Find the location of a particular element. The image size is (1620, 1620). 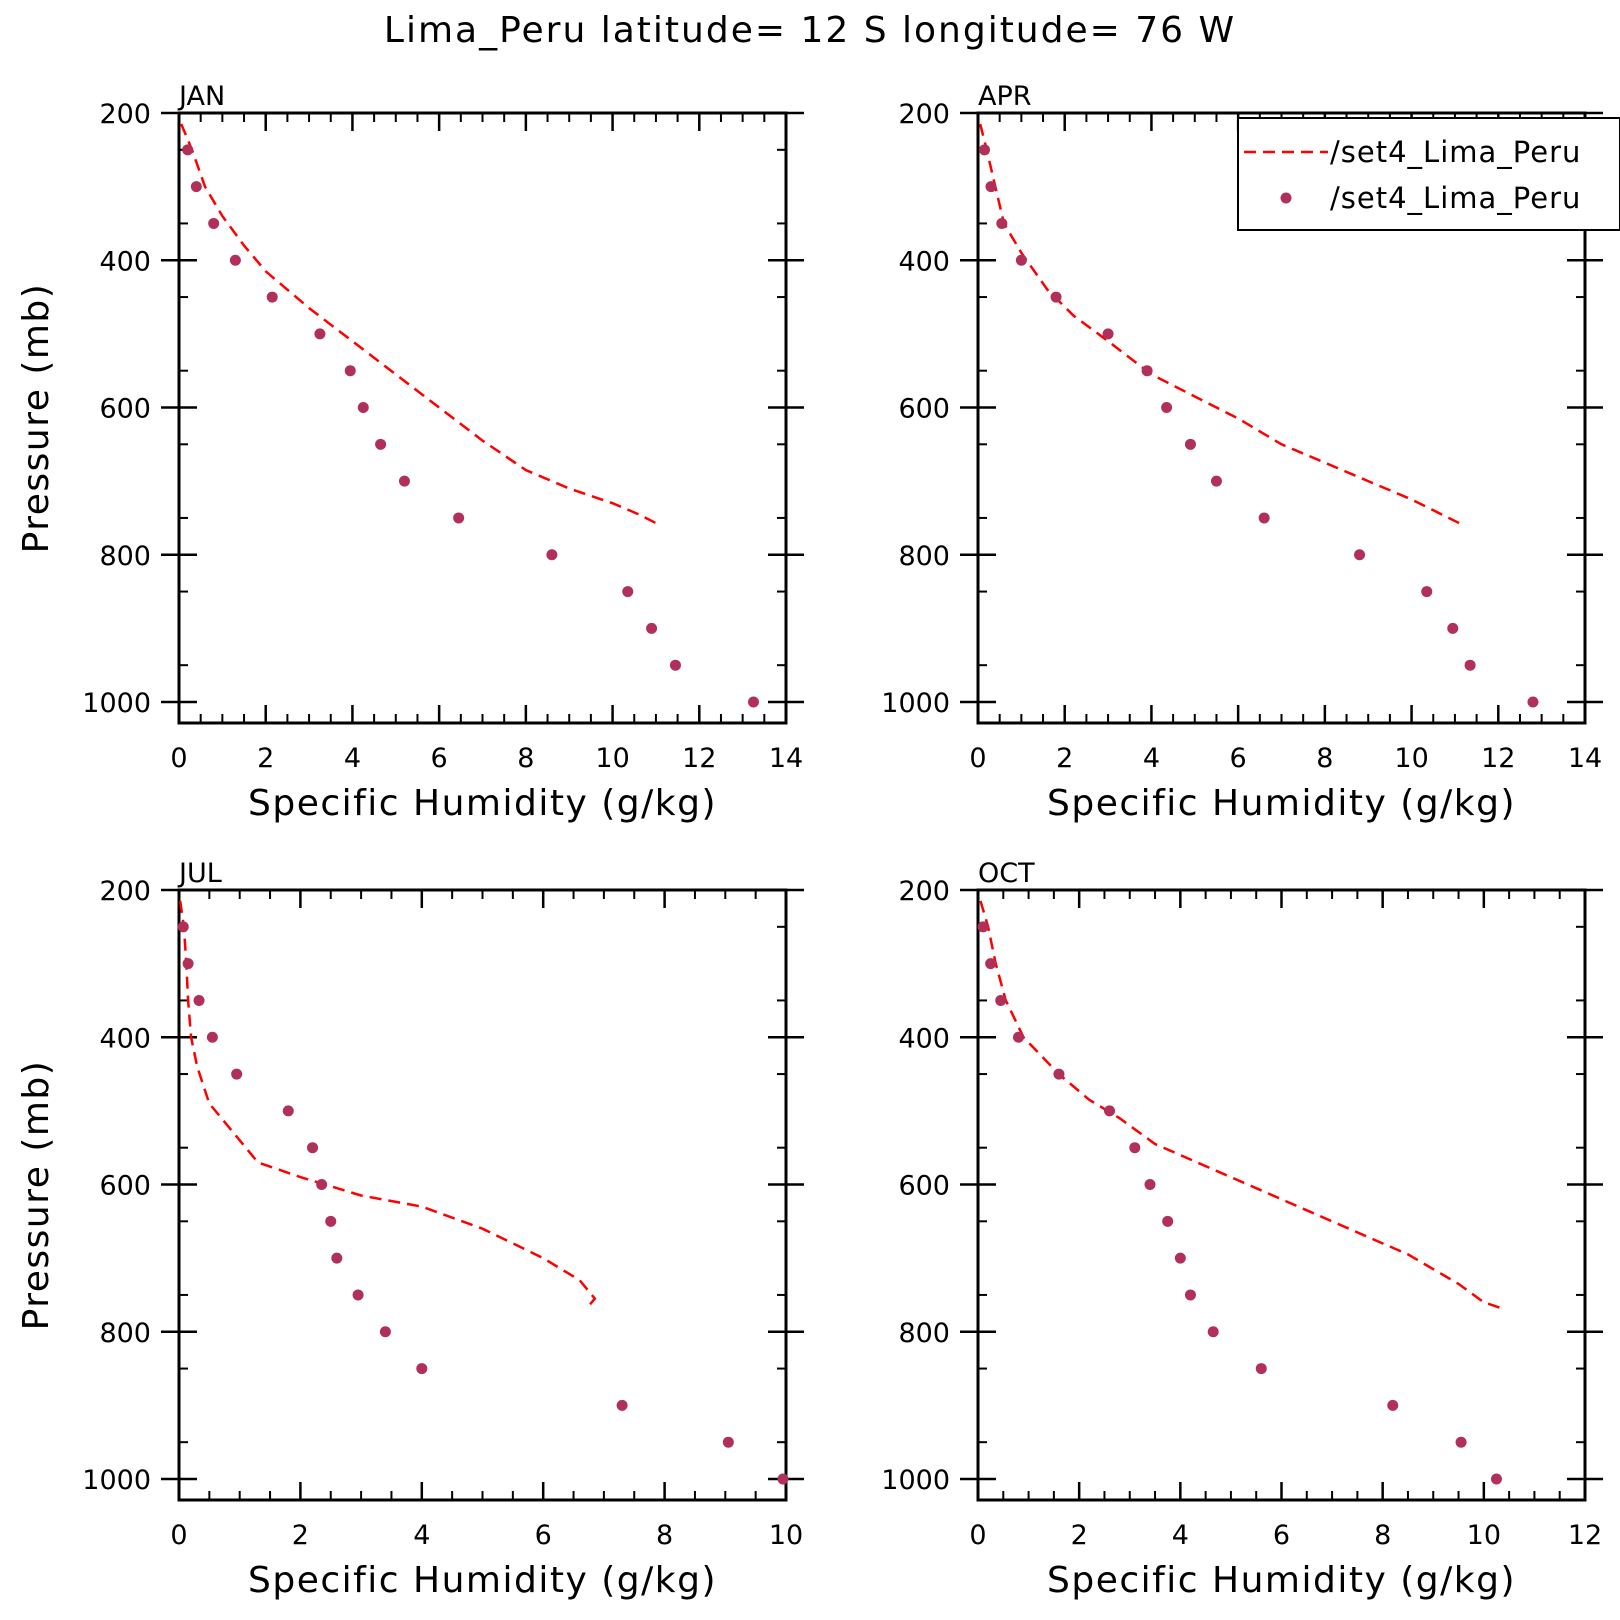

y-tick-label-jan: 1000 is located at coordinates (116, 703).